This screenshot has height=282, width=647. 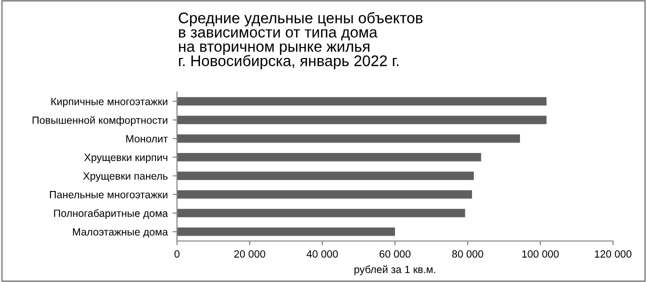 I want to click on y-tick-label: Панельные многоэтажки, so click(x=109, y=194).